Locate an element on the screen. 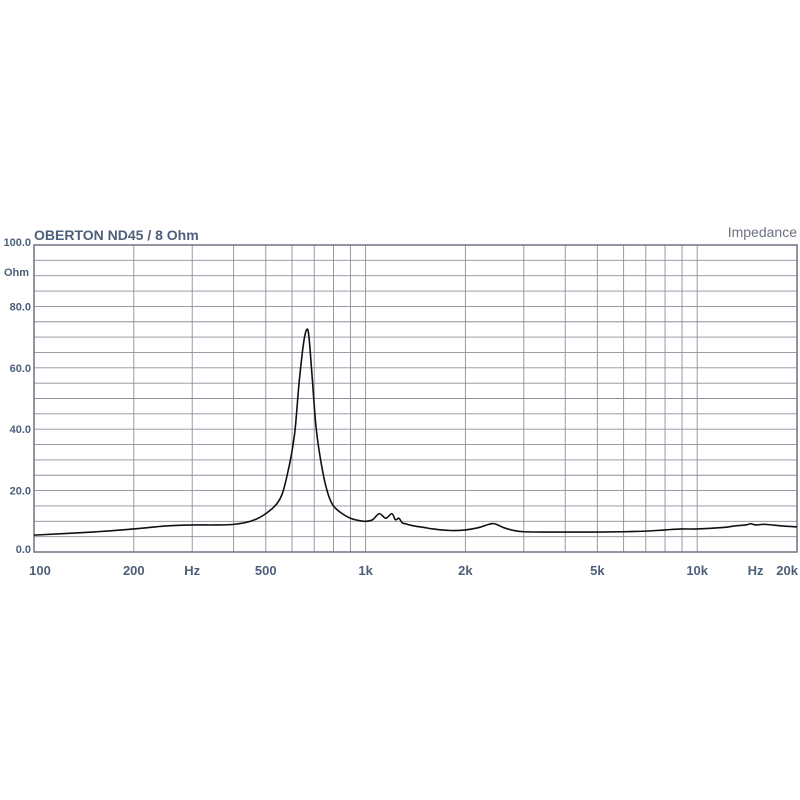 The width and height of the screenshot is (800, 800). y-tick-label: 100.0 is located at coordinates (17, 243).